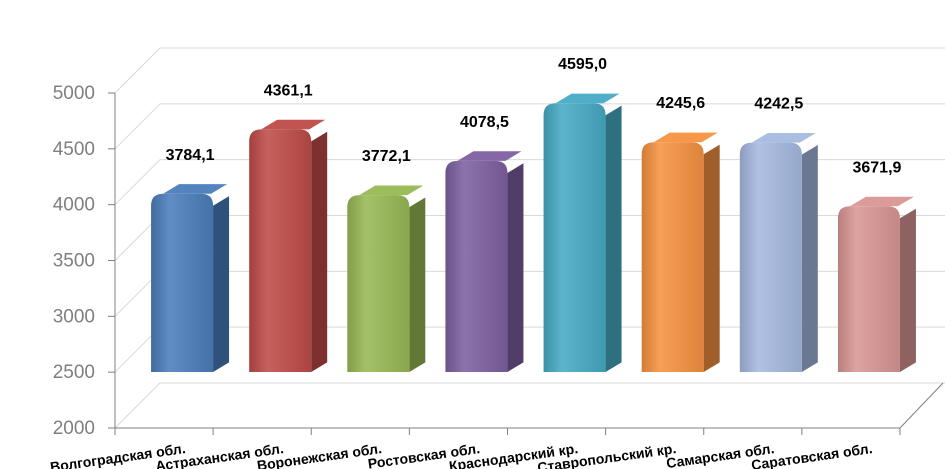 The width and height of the screenshot is (945, 469). Describe the element at coordinates (190, 155) in the screenshot. I see `data-label: 3784,1` at that location.